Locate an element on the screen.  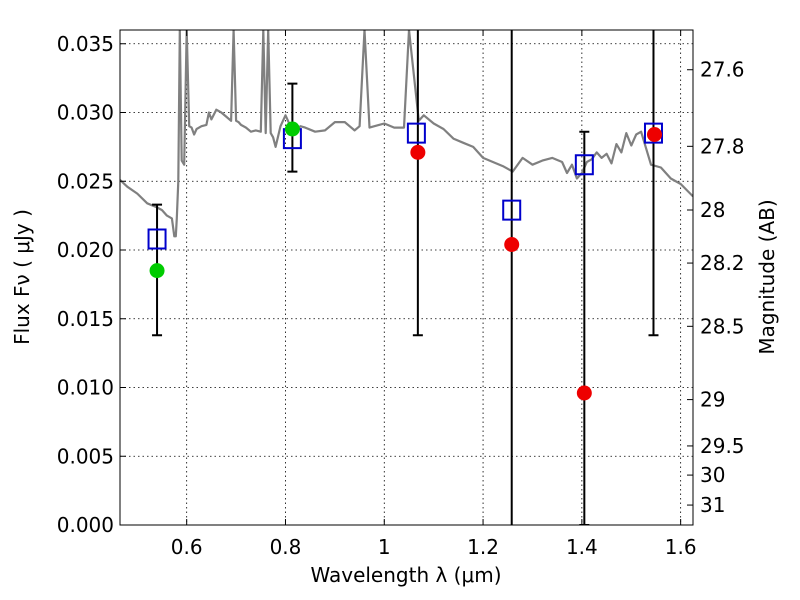
y2-tick-label: 29 is located at coordinates (712, 400).